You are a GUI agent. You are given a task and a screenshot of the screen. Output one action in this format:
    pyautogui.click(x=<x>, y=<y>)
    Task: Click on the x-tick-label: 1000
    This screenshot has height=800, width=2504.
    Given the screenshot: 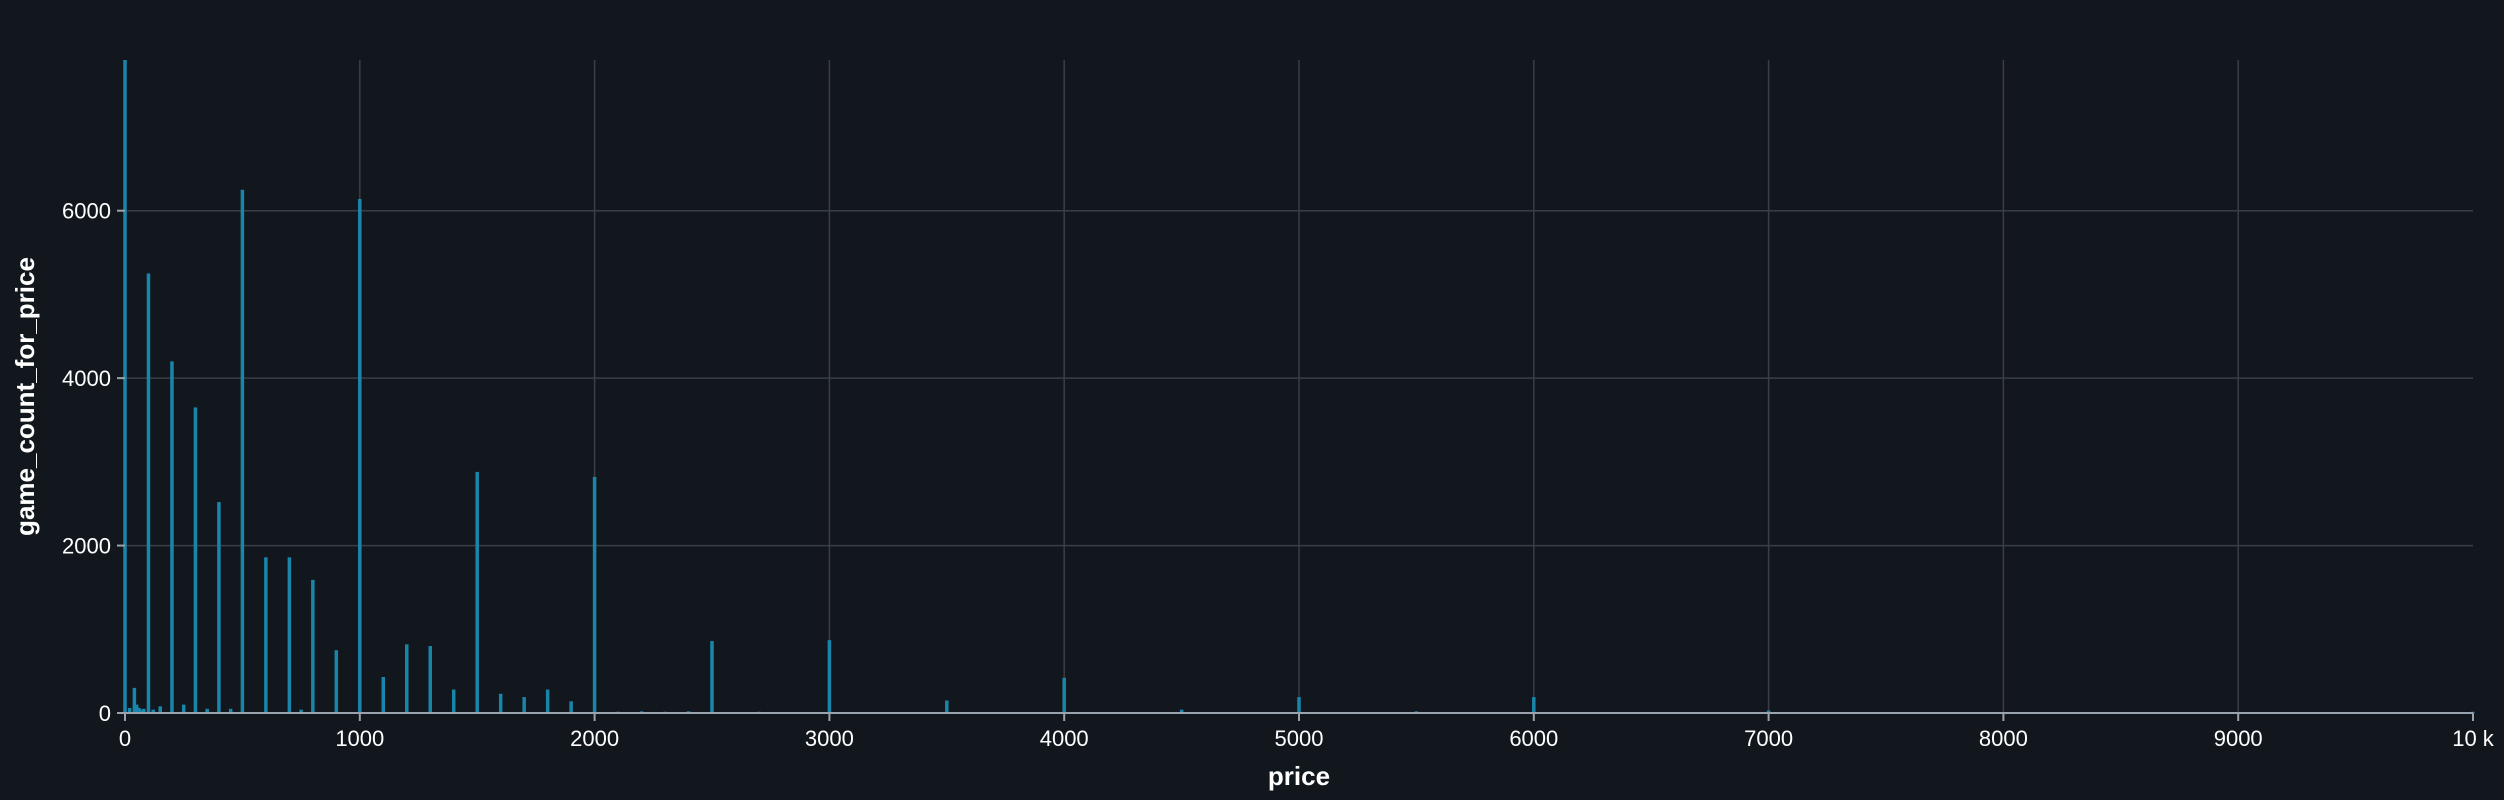 What is the action you would take?
    pyautogui.click(x=359, y=738)
    